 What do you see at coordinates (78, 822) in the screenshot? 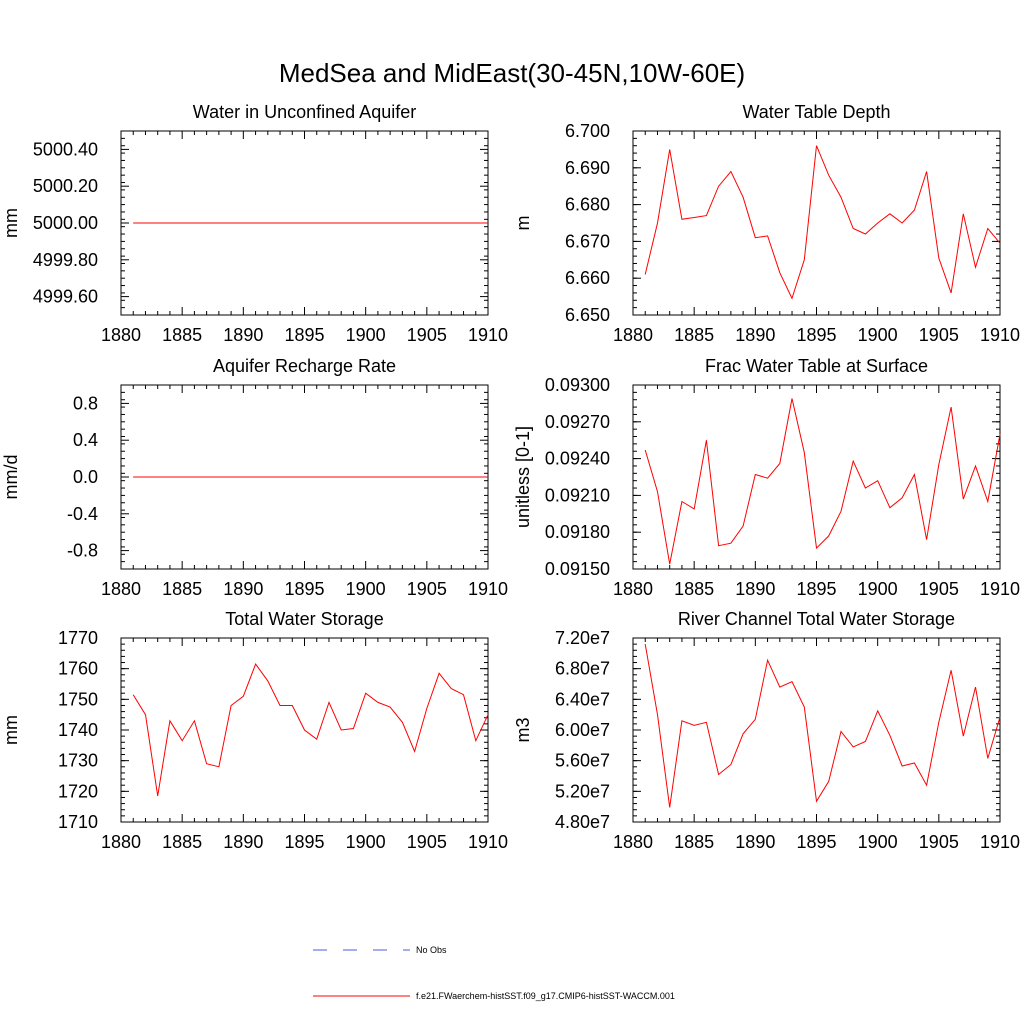
I see `y-tick-label: 1710` at bounding box center [78, 822].